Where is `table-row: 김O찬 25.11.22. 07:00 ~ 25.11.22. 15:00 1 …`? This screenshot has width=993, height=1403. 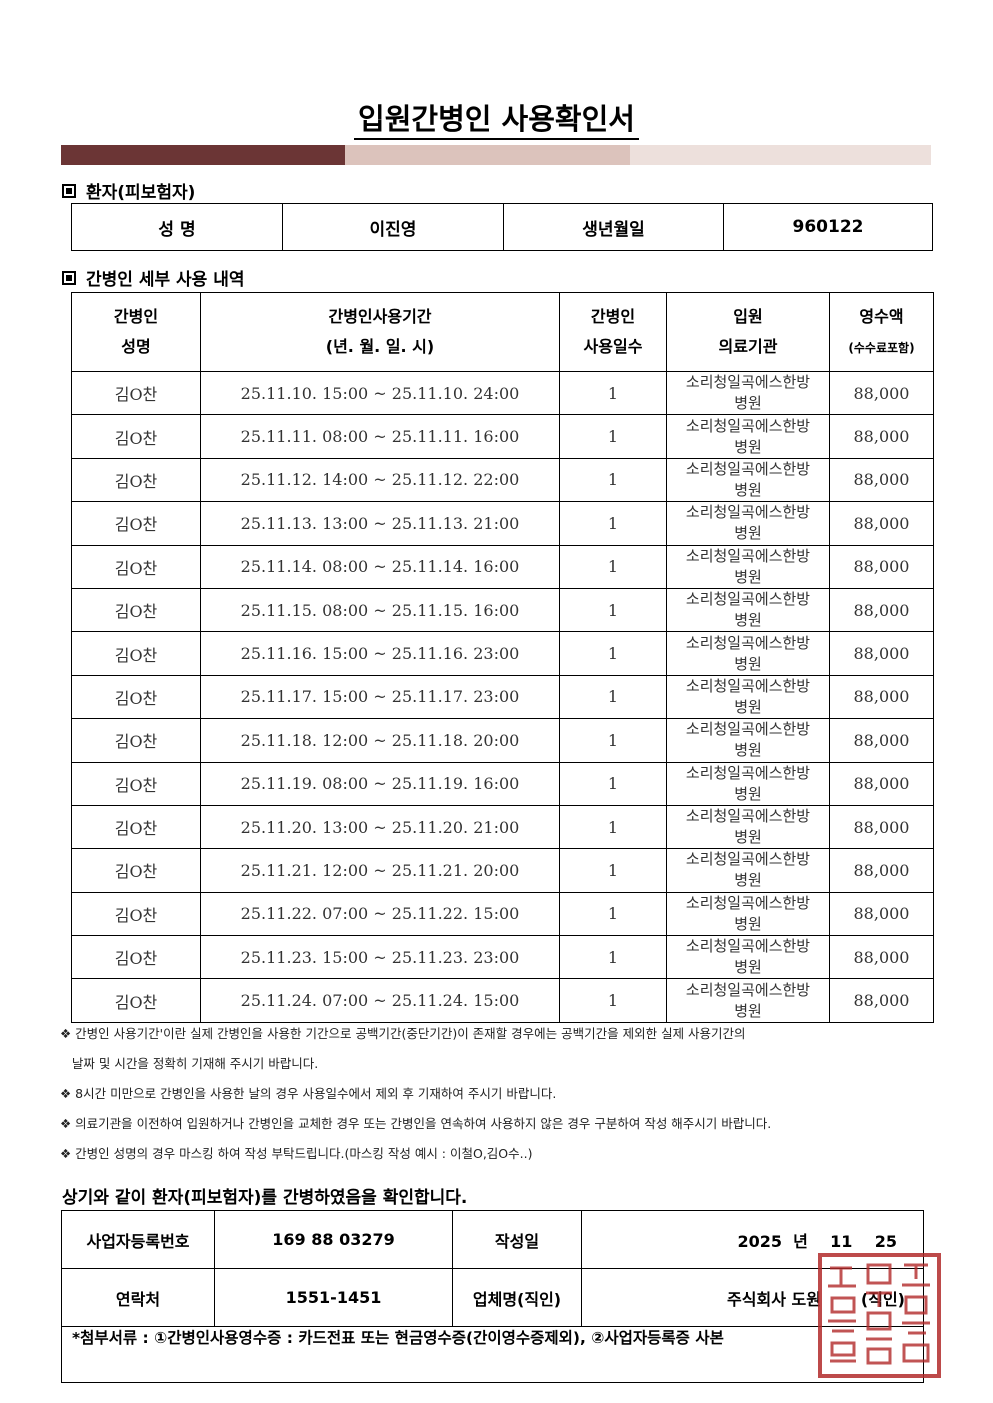
table-row: 김O찬 25.11.22. 07:00 ~ 25.11.22. 15:00 1 … is located at coordinates (502, 914).